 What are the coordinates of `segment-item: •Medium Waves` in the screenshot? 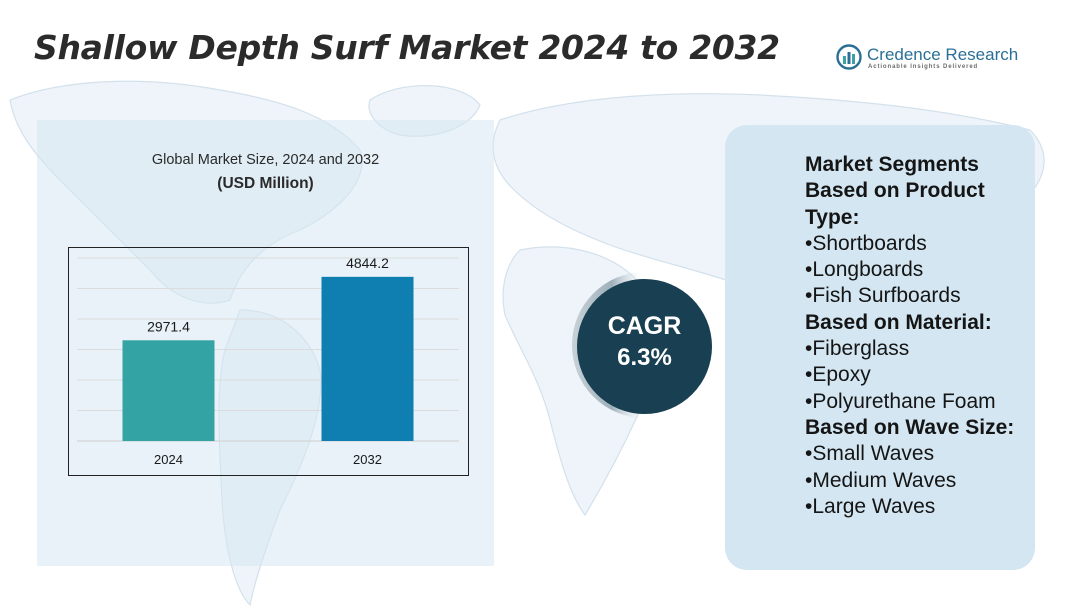 It's located at (881, 480).